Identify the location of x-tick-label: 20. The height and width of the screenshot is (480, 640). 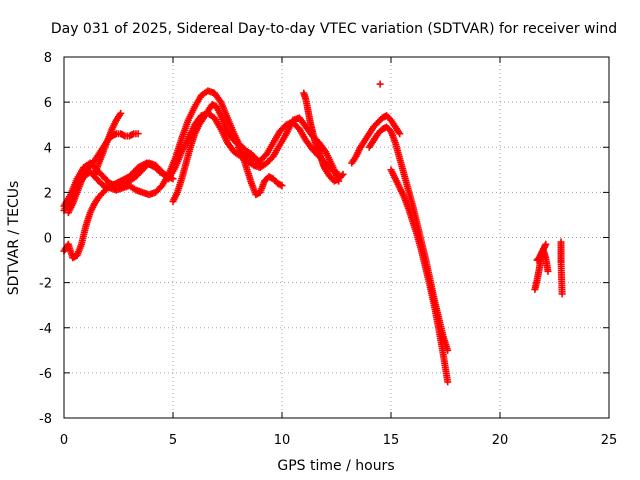
(500, 440).